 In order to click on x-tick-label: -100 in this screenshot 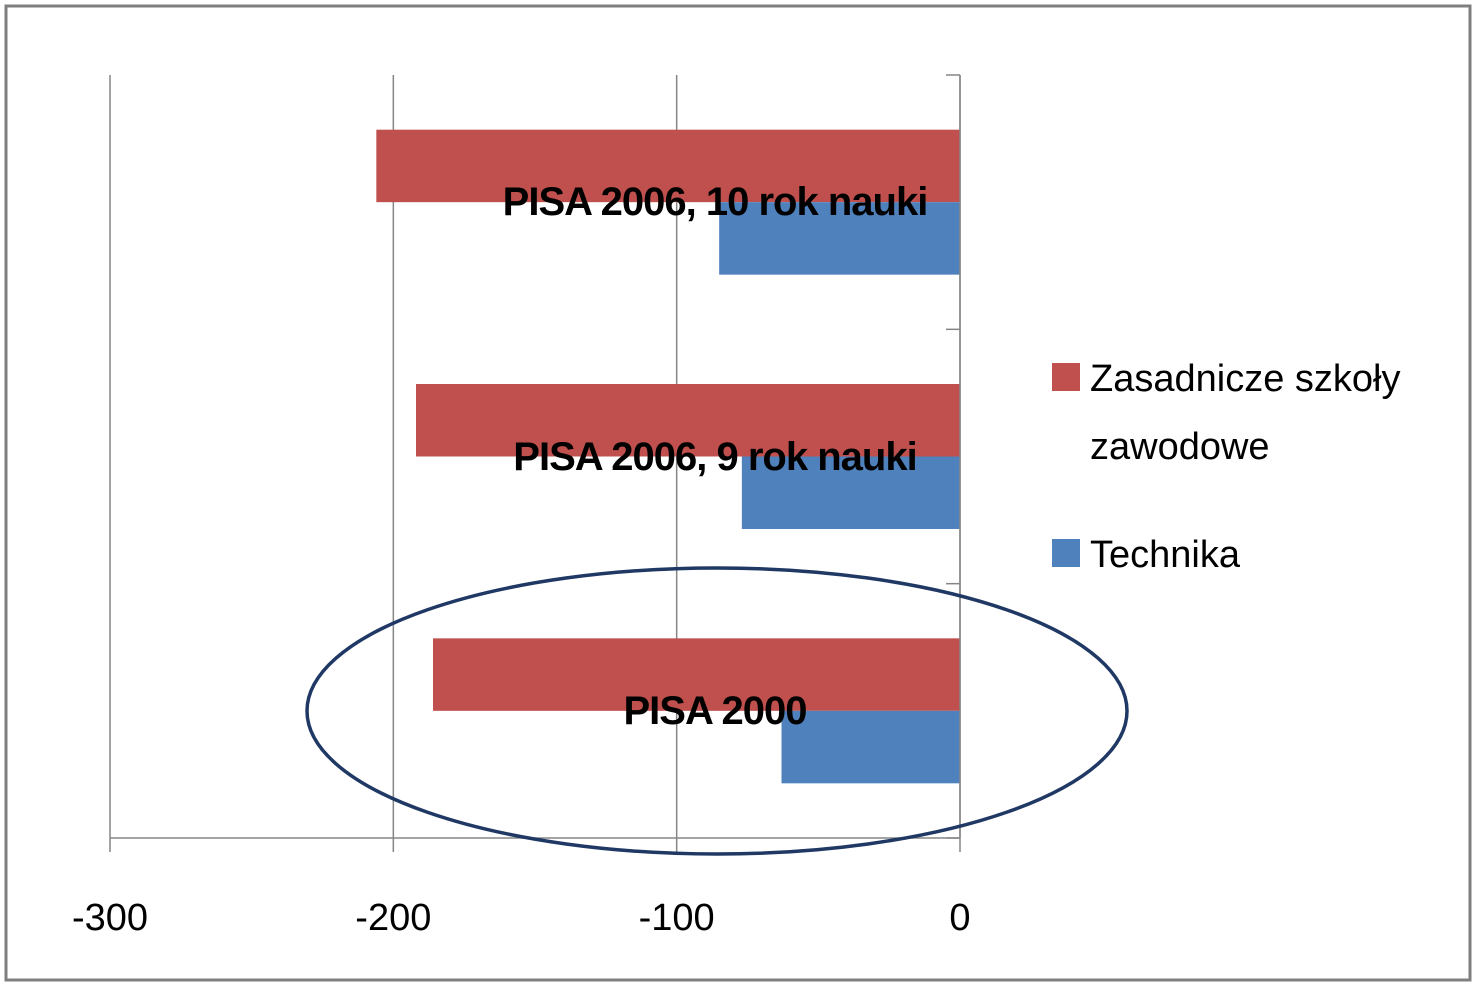, I will do `click(677, 918)`.